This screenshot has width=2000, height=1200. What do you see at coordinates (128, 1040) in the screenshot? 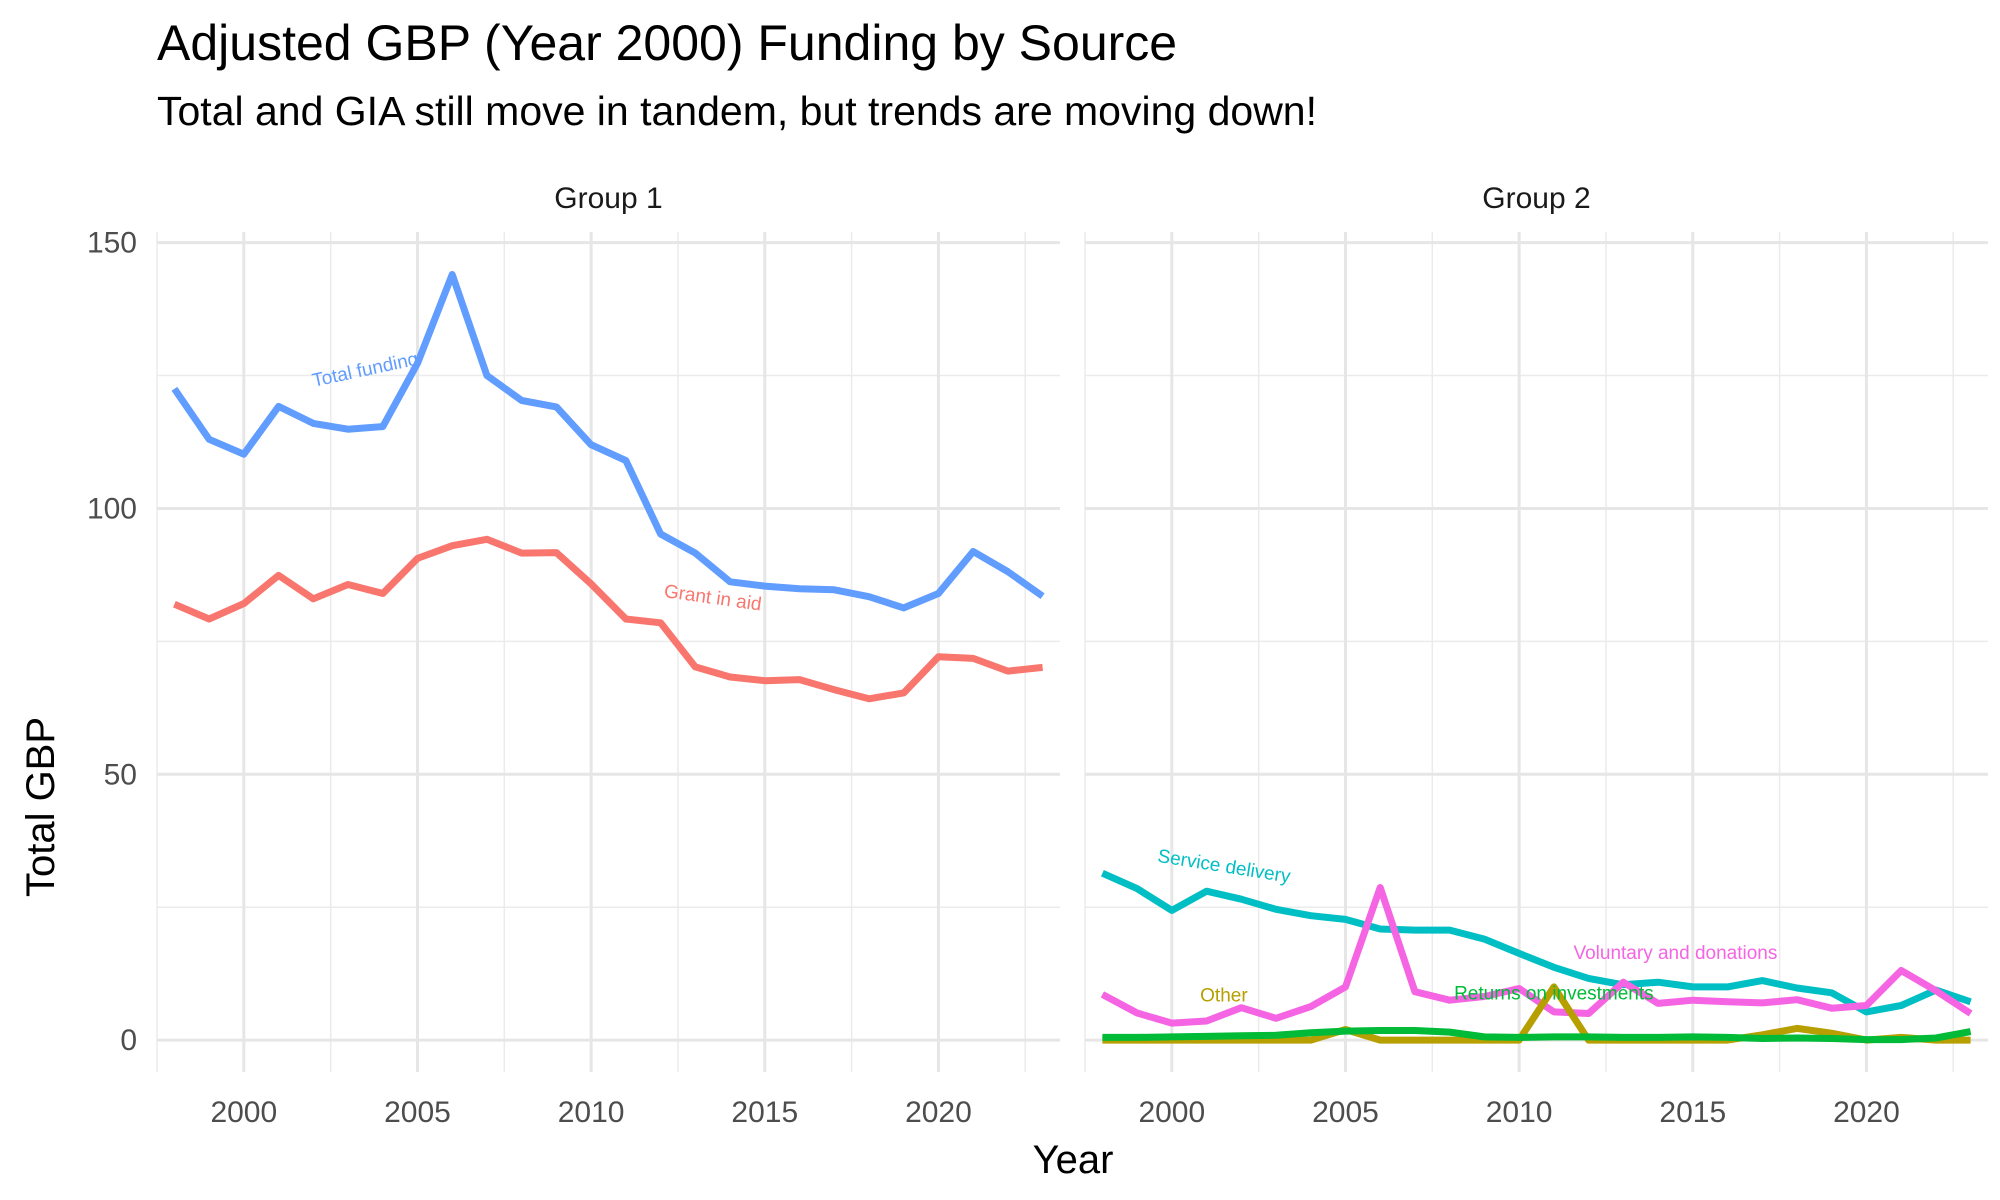
I see `y-tick-label: 0` at bounding box center [128, 1040].